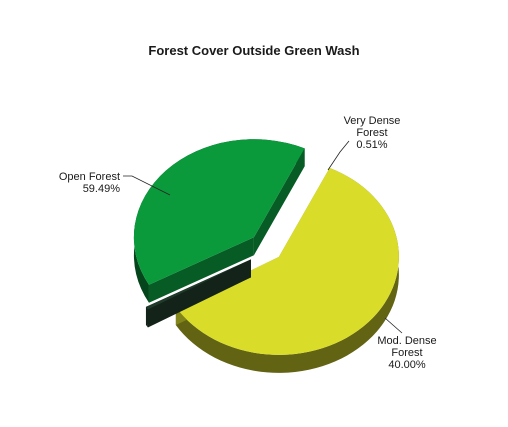 Image resolution: width=508 pixels, height=427 pixels. I want to click on pie-slice-very-dense-top, so click(198, 284).